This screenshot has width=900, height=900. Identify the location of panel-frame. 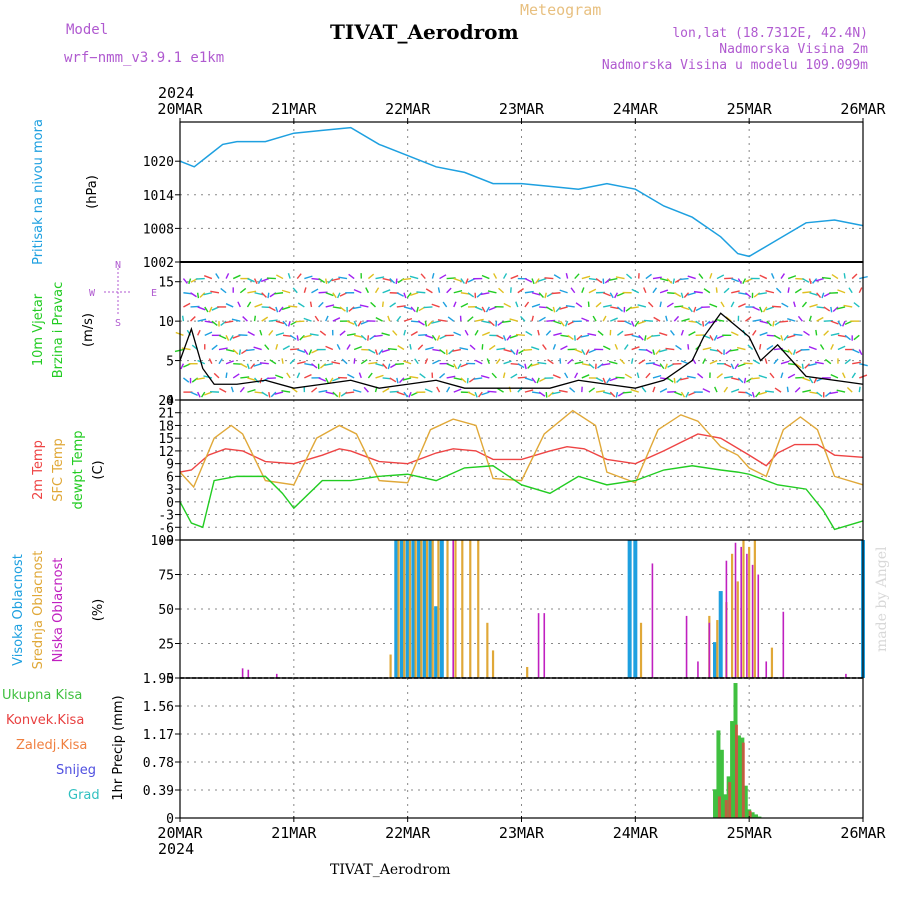
(521, 609).